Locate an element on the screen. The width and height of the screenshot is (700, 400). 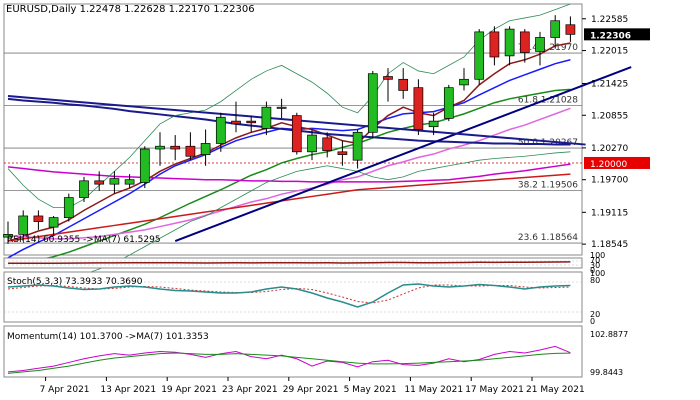
stoch-scale-label: 80 is located at coordinates (595, 280).